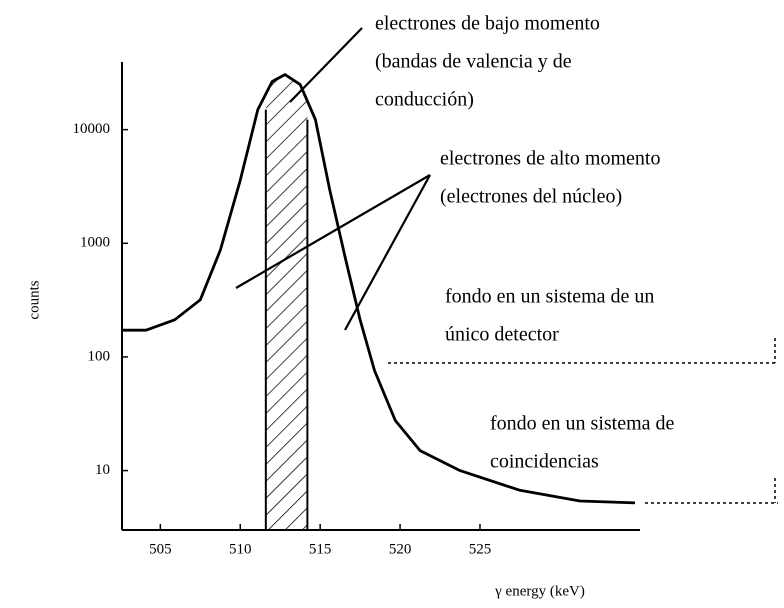 The height and width of the screenshot is (608, 784). Describe the element at coordinates (333, 179) in the screenshot. I see `annotation-arrows` at that location.